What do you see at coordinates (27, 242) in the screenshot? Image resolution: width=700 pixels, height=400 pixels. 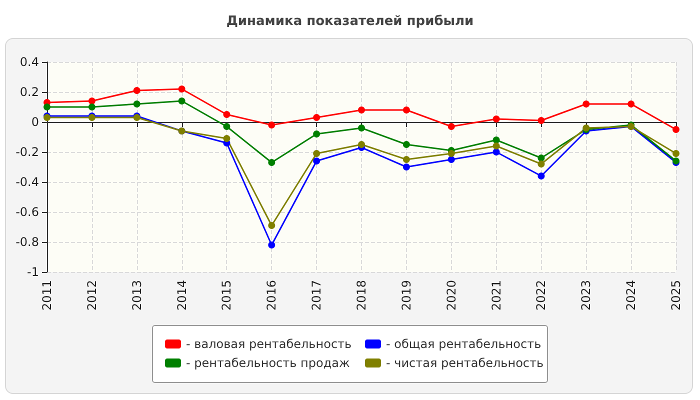 I see `y-tick-label: -0.8` at bounding box center [27, 242].